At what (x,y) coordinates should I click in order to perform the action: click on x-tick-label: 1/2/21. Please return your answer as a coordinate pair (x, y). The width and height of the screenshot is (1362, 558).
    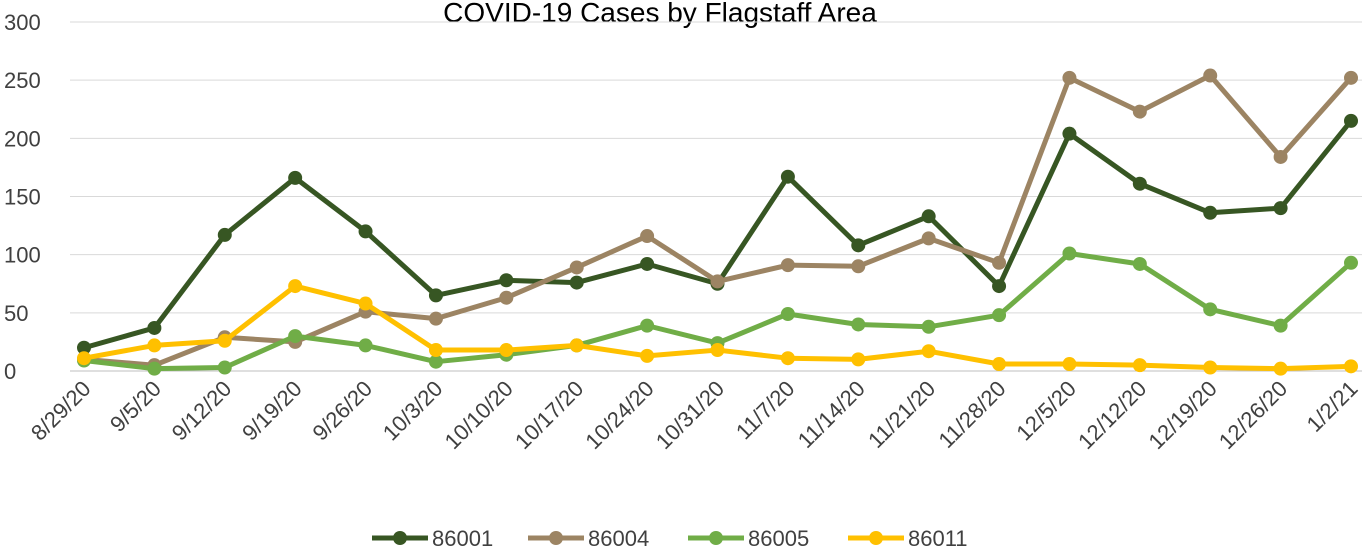
    Looking at the image, I should click on (1332, 406).